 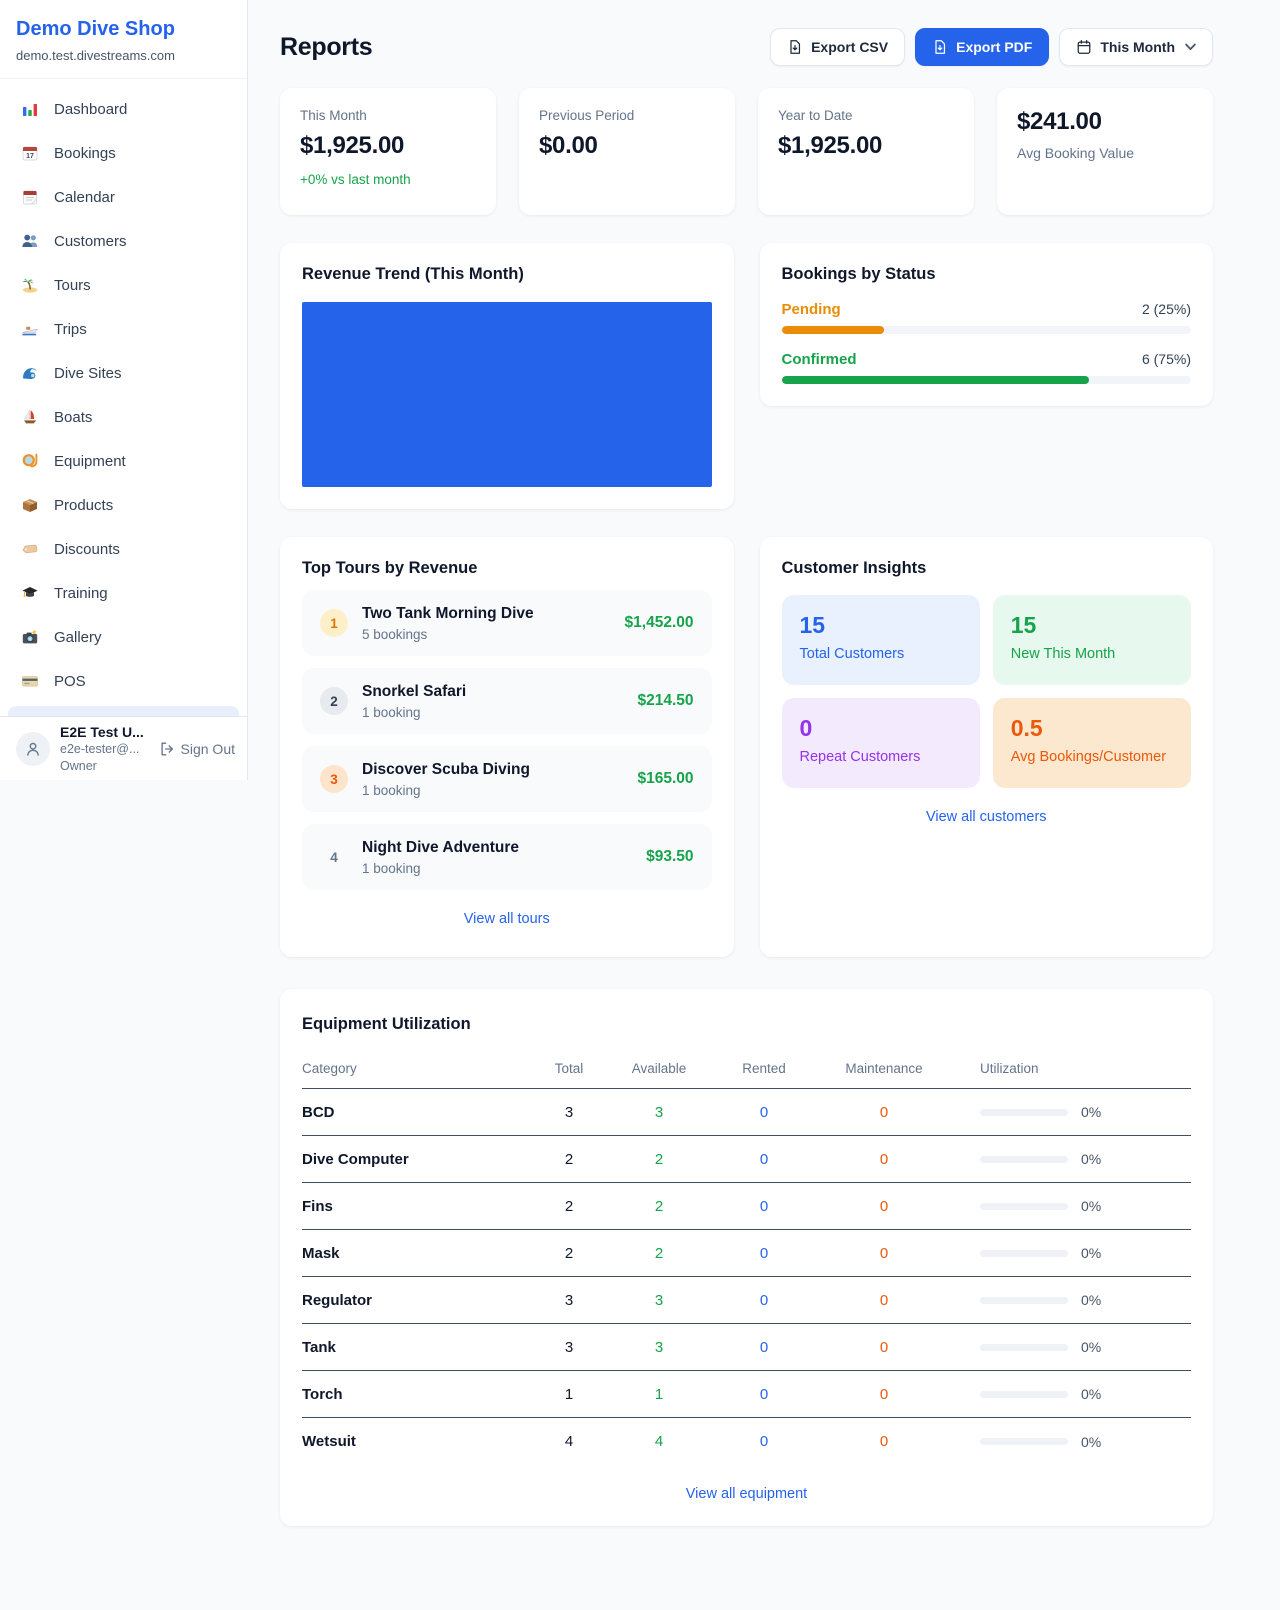 What do you see at coordinates (30, 241) in the screenshot?
I see `customers-icon` at bounding box center [30, 241].